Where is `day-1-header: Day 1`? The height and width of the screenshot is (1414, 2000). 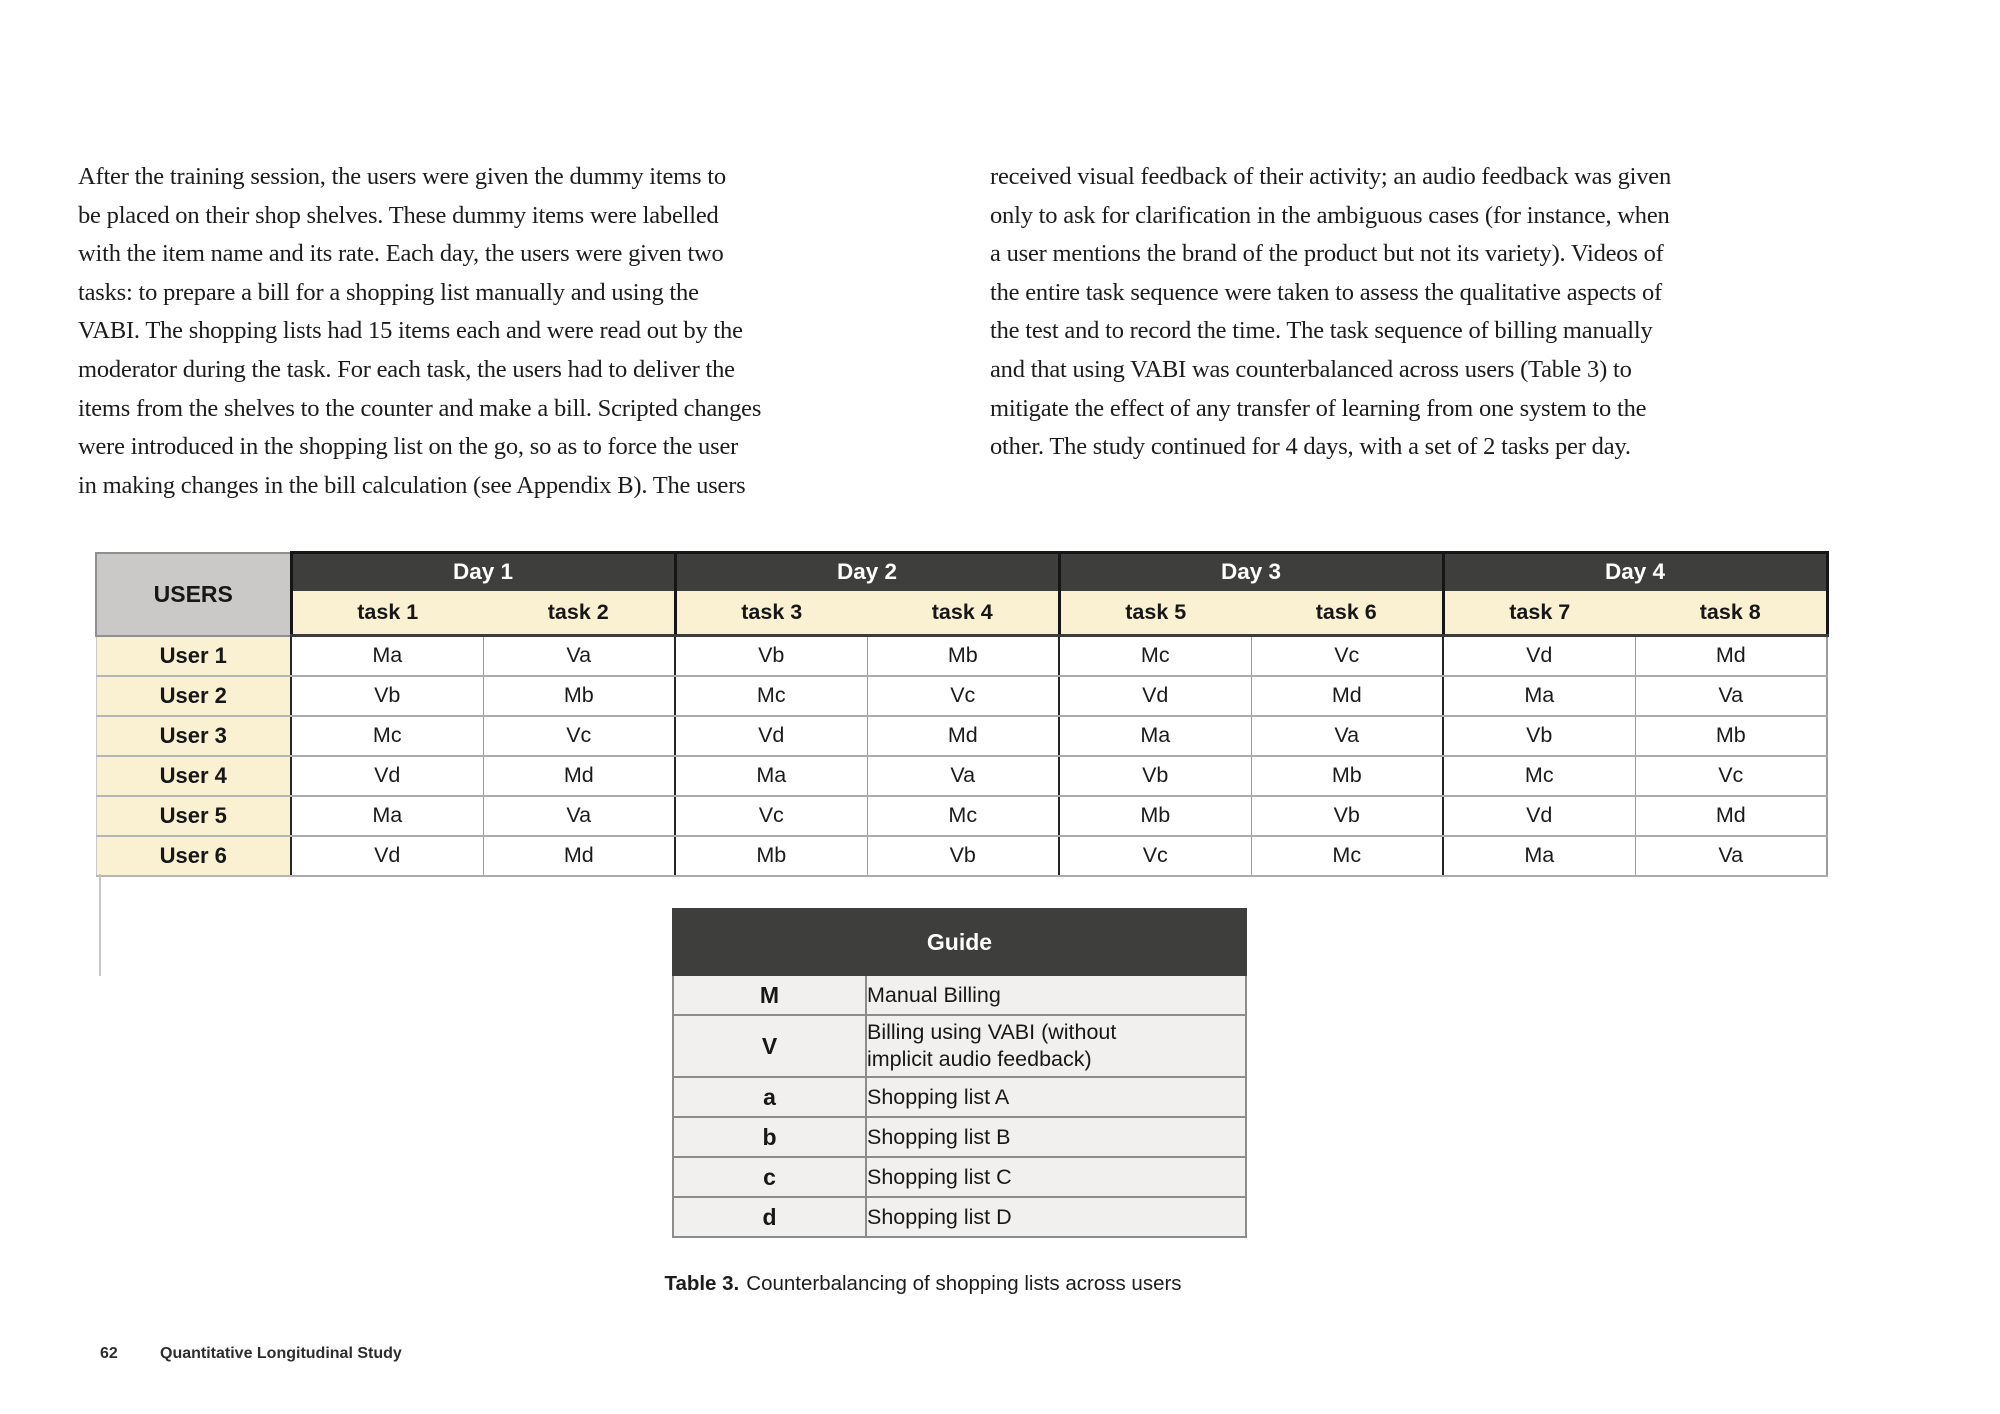 day-1-header: Day 1 is located at coordinates (482, 571).